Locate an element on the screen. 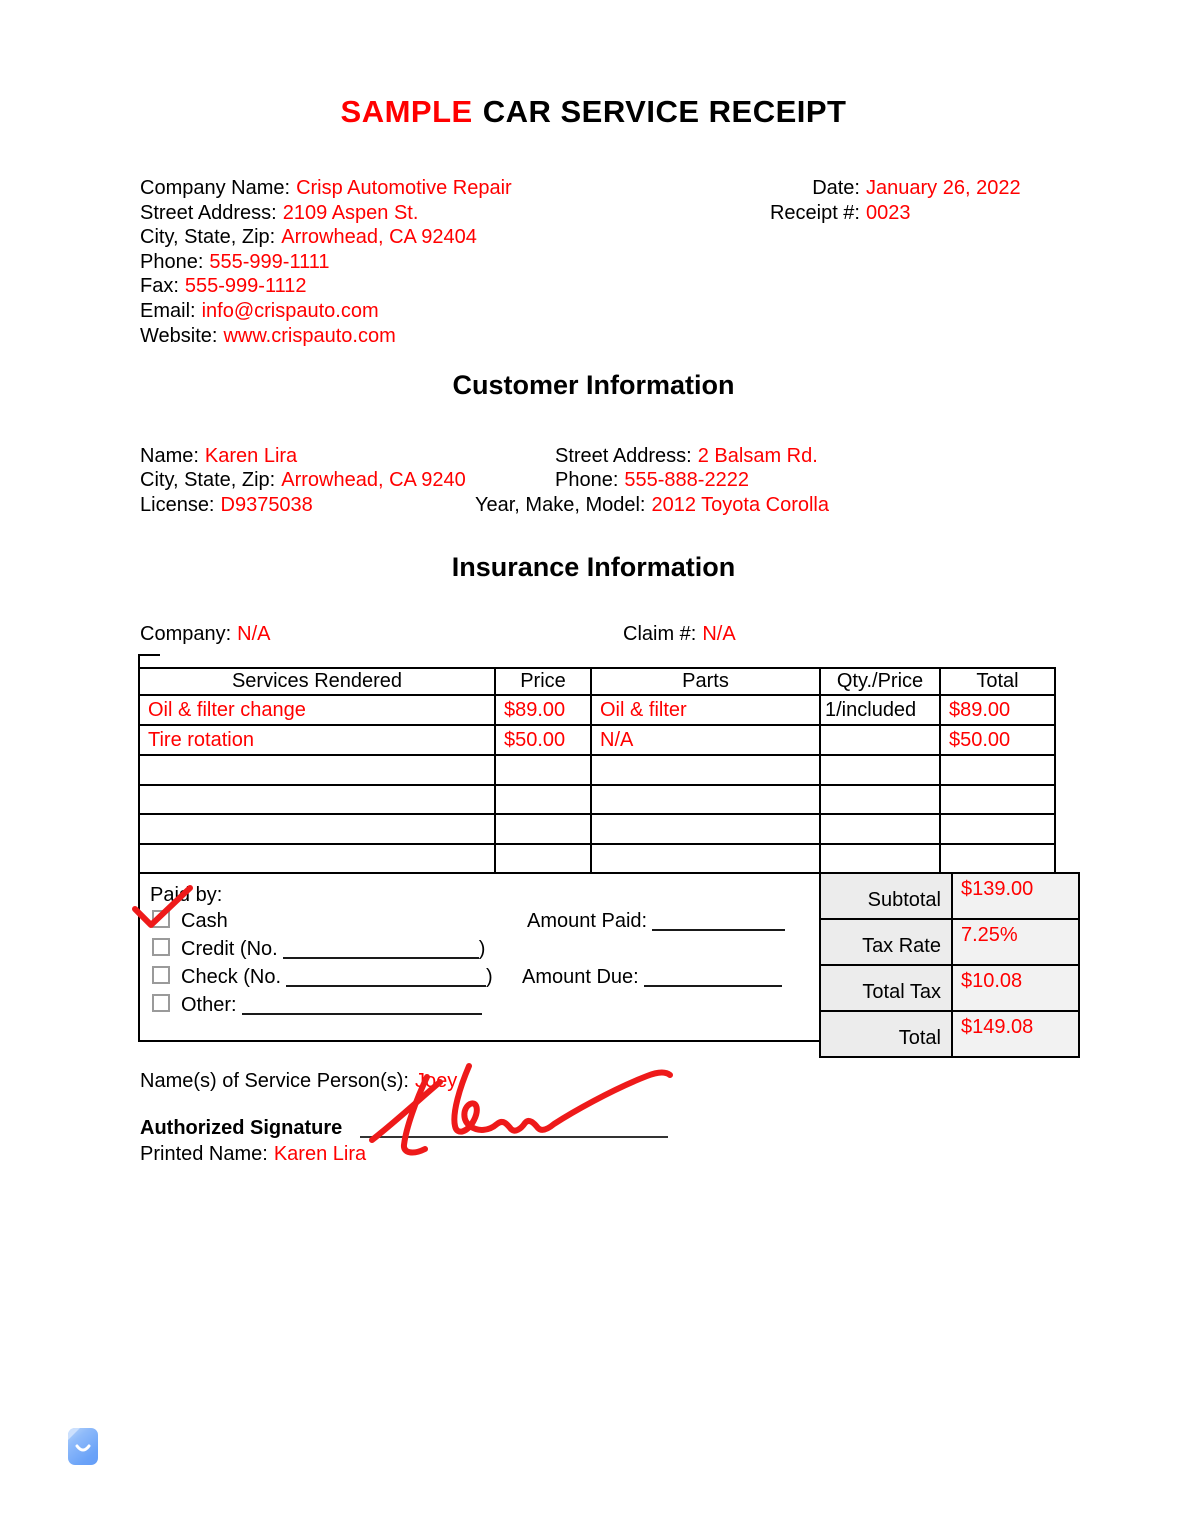 The height and width of the screenshot is (1536, 1187). company-phone-line: Phone: 555-999-1111 is located at coordinates (326, 262).